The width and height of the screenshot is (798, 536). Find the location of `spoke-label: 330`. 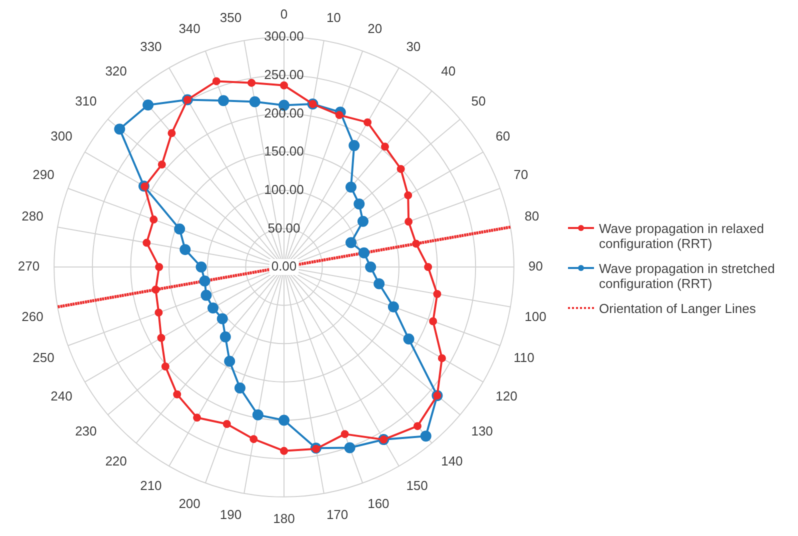

spoke-label: 330 is located at coordinates (151, 46).